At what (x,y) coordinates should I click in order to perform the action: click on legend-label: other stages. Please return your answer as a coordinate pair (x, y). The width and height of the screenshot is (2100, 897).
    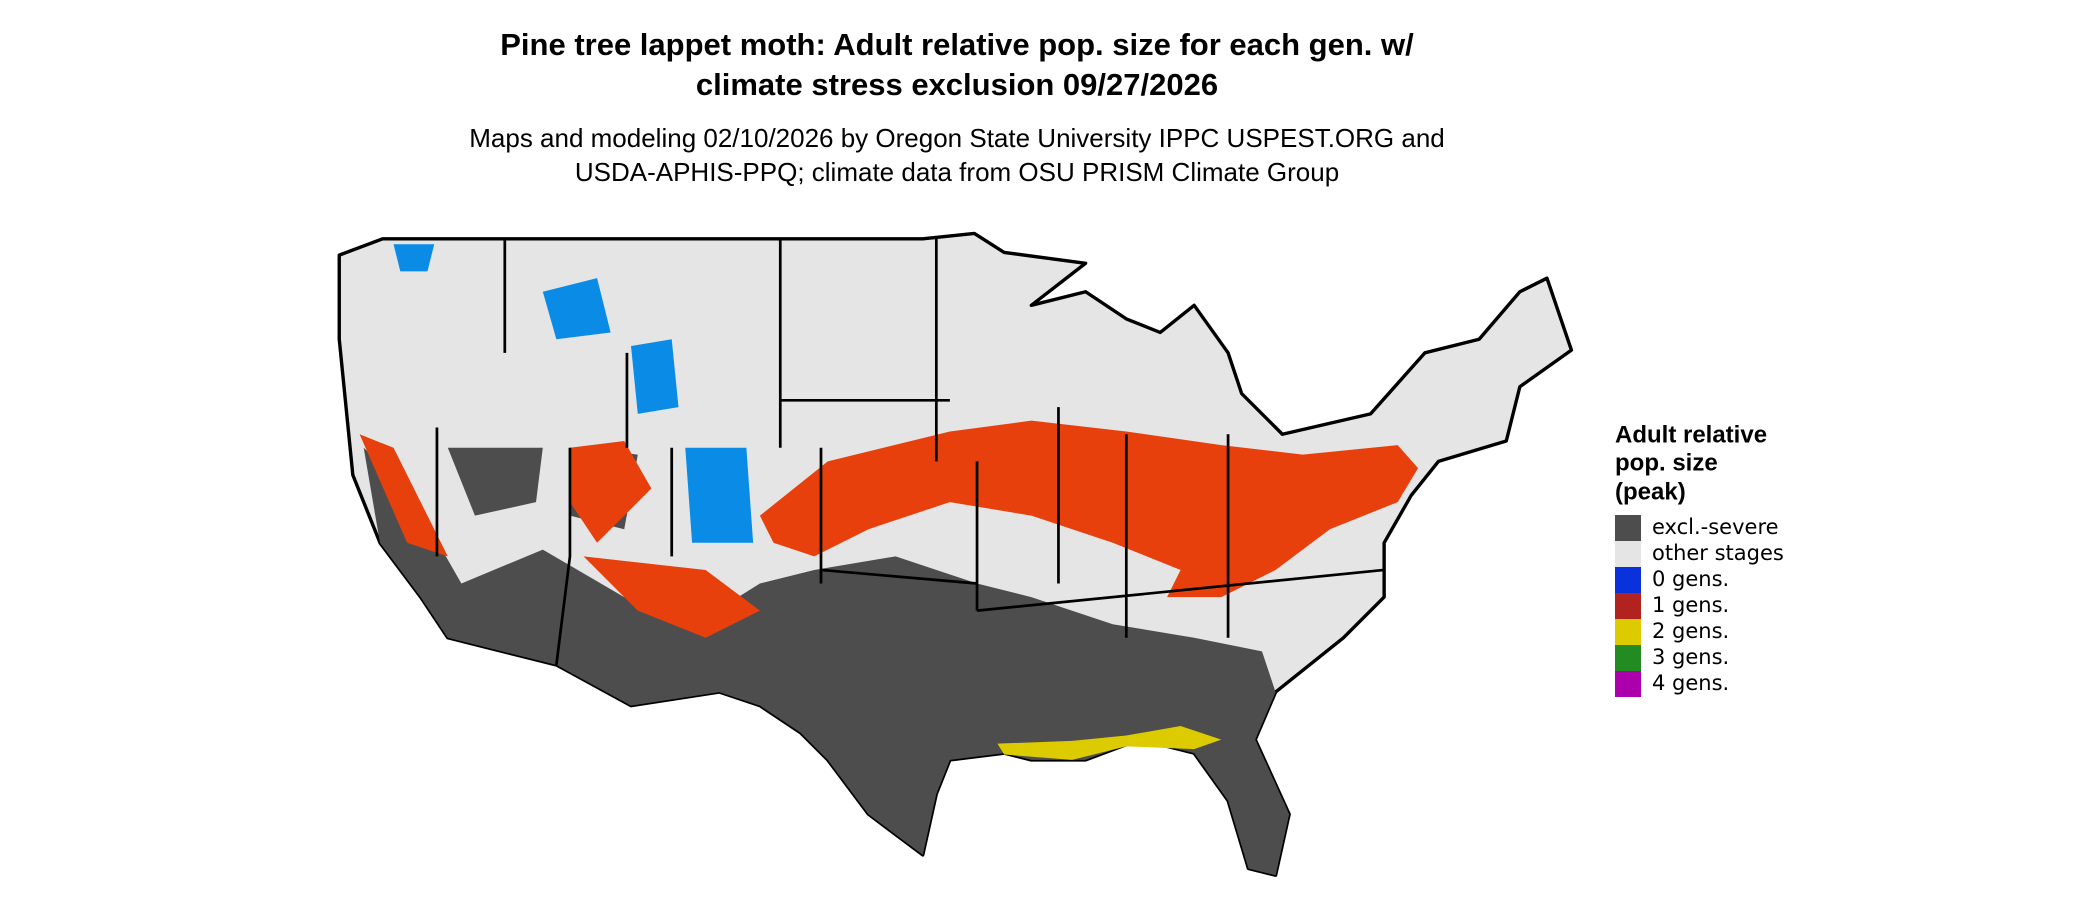
    Looking at the image, I should click on (1718, 553).